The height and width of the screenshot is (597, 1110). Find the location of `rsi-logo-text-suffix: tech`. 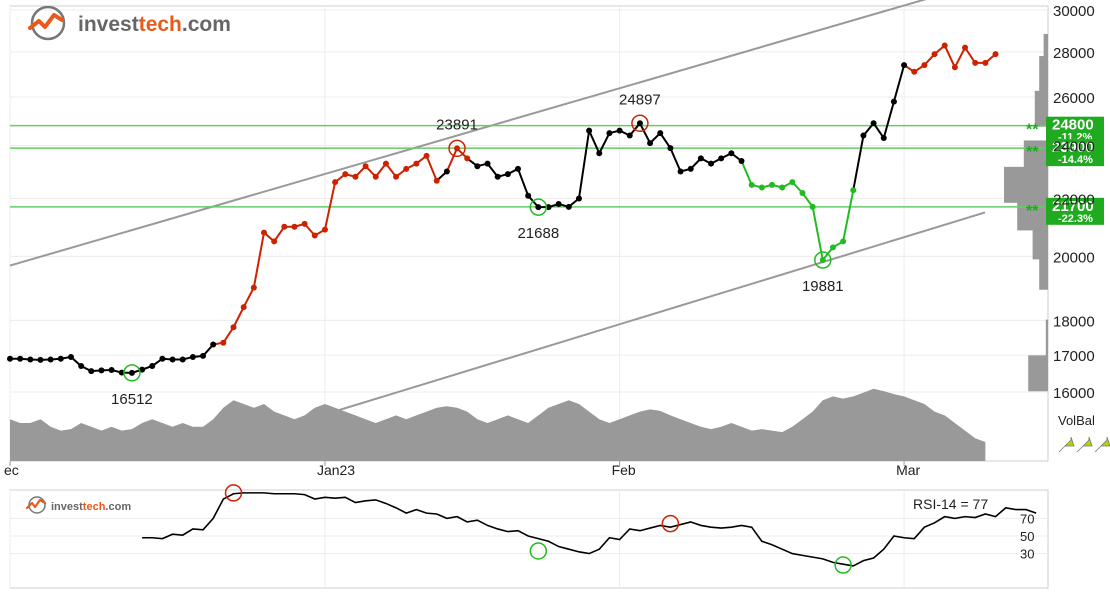

rsi-logo-text-suffix: tech is located at coordinates (94, 507).